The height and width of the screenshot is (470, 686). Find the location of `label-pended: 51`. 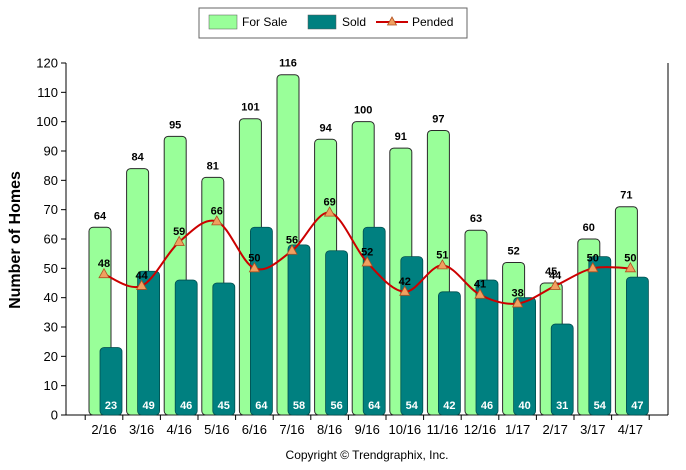

label-pended: 51 is located at coordinates (442, 255).